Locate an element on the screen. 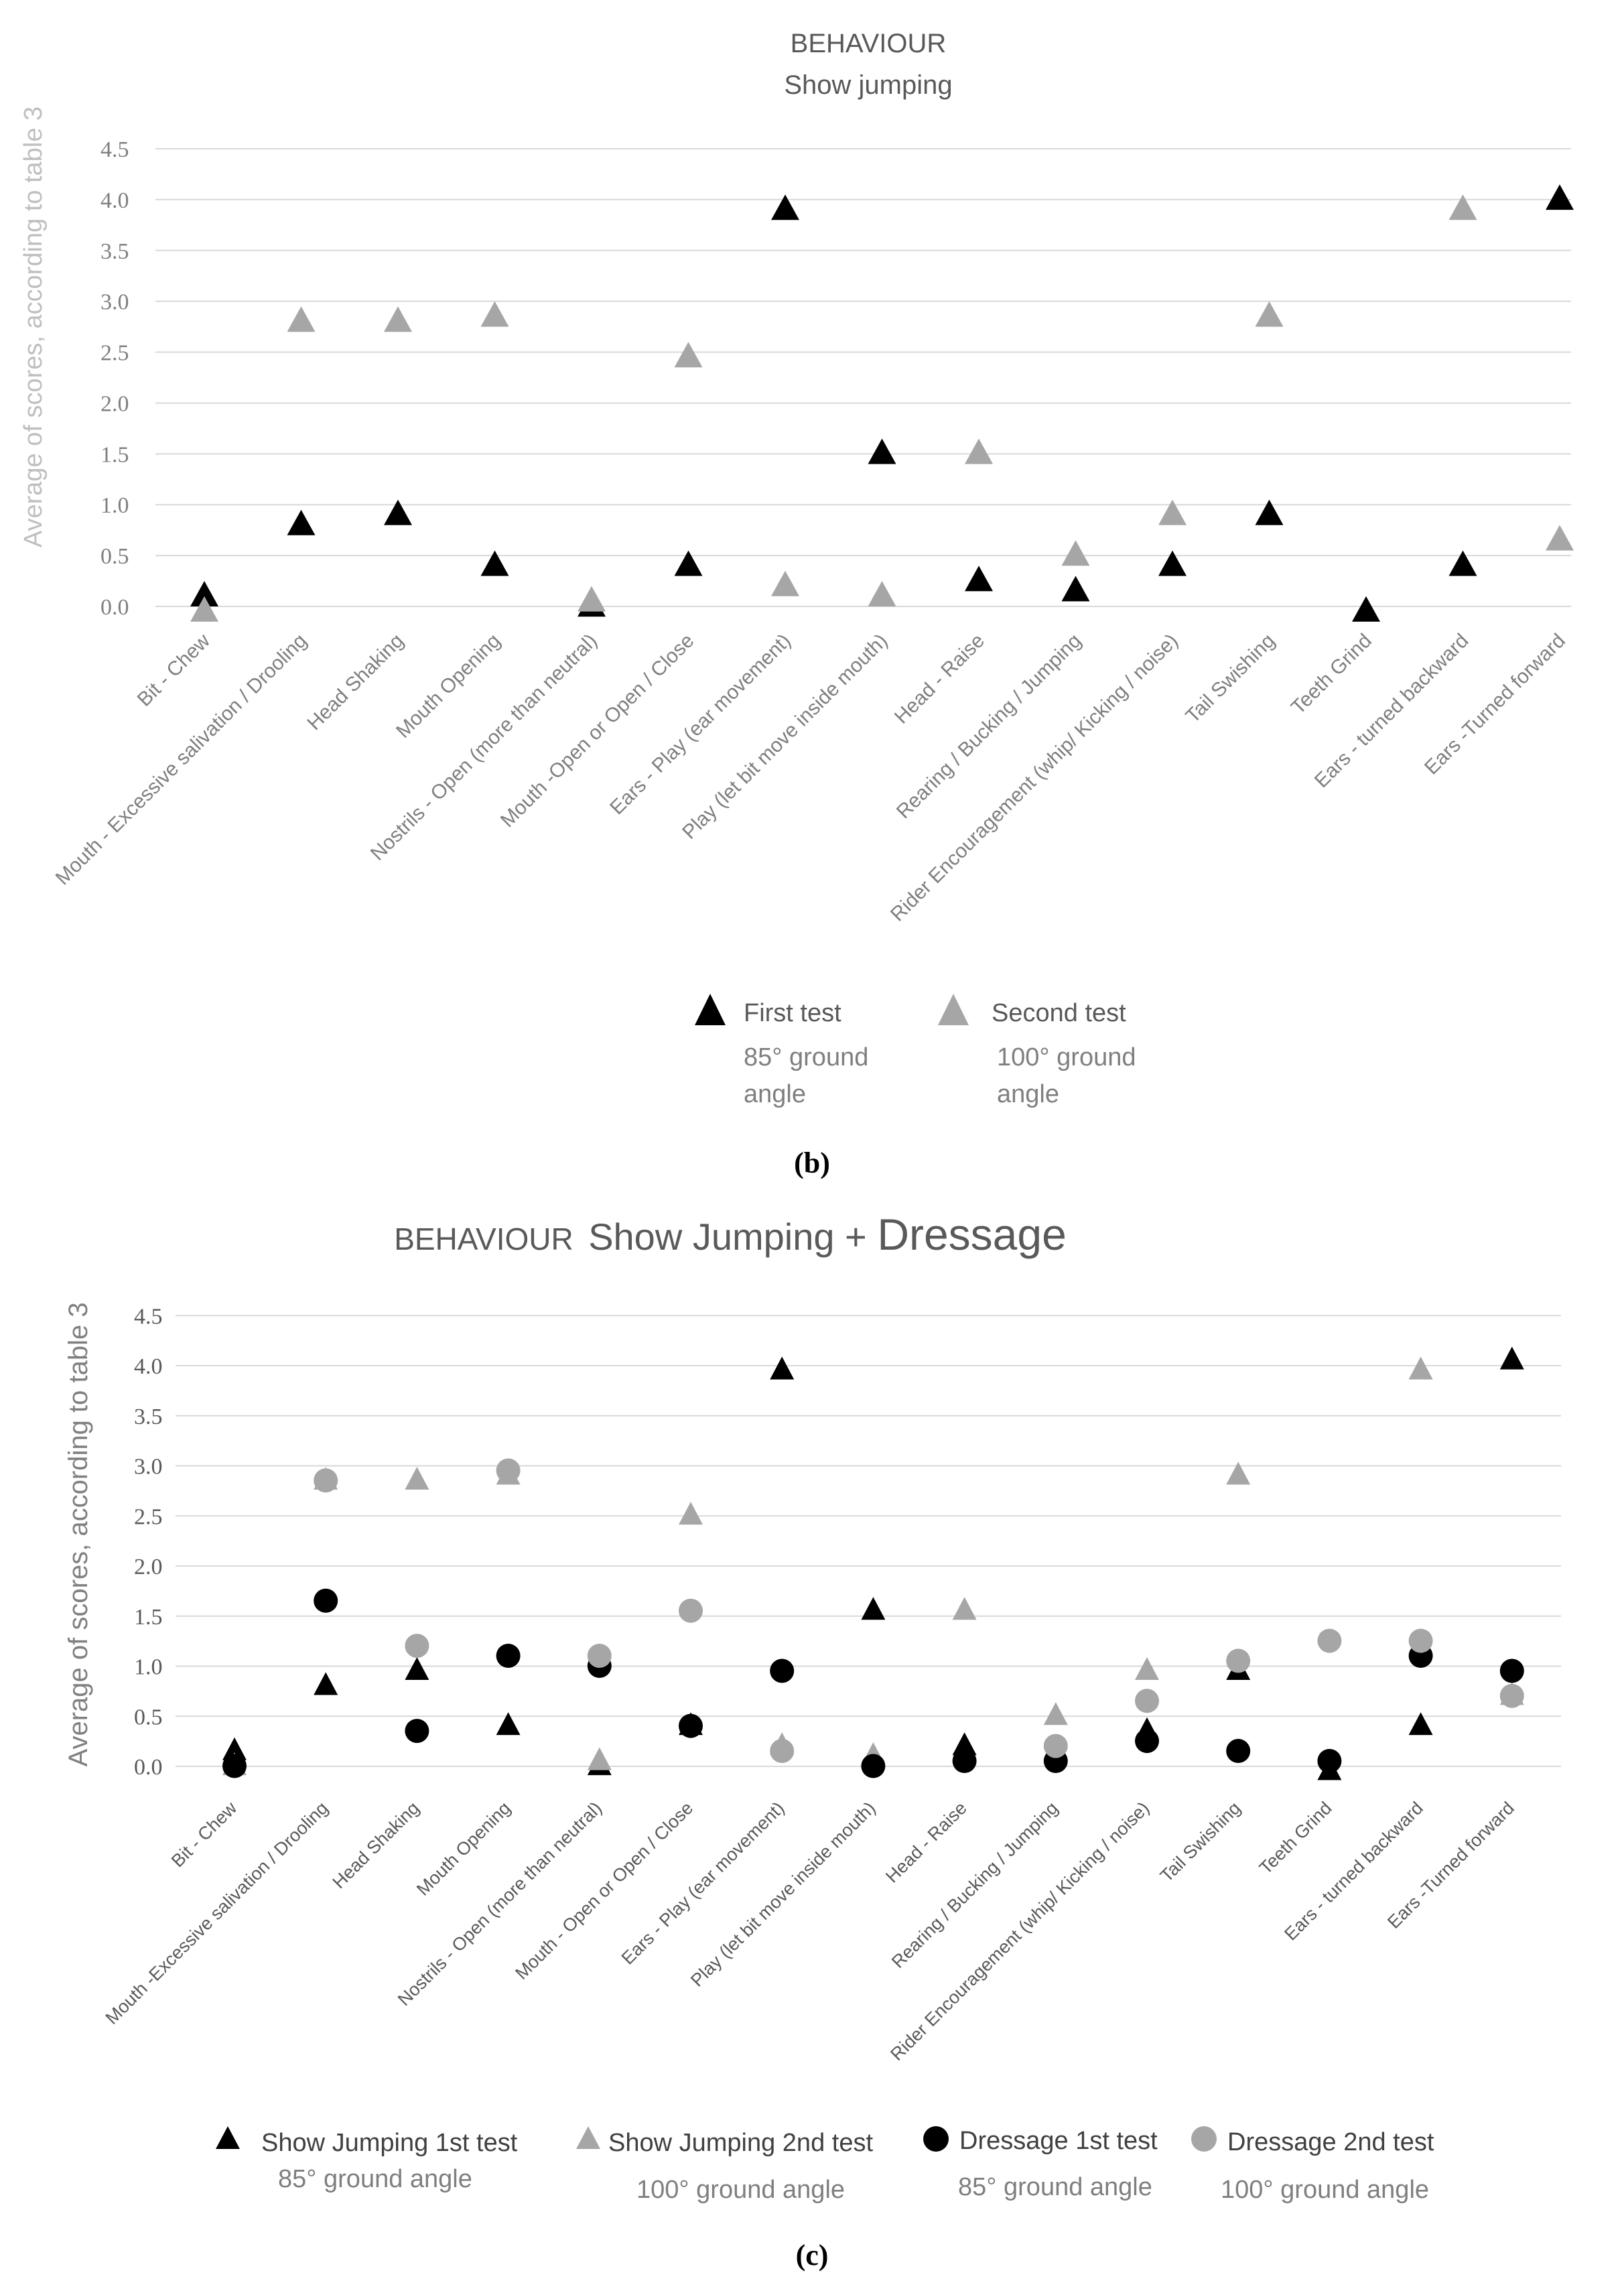 This screenshot has width=1624, height=2287. x-tick-label: Teeth Grind is located at coordinates (1296, 1838).